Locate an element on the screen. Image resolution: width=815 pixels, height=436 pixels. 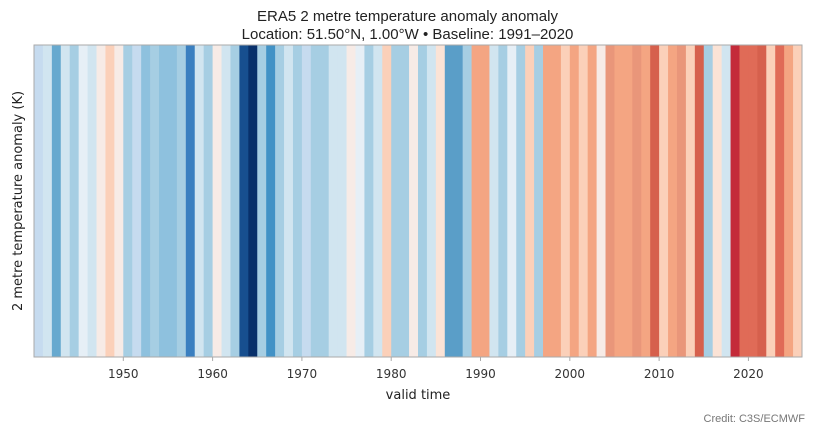
stripe-1947 is located at coordinates (101, 201).